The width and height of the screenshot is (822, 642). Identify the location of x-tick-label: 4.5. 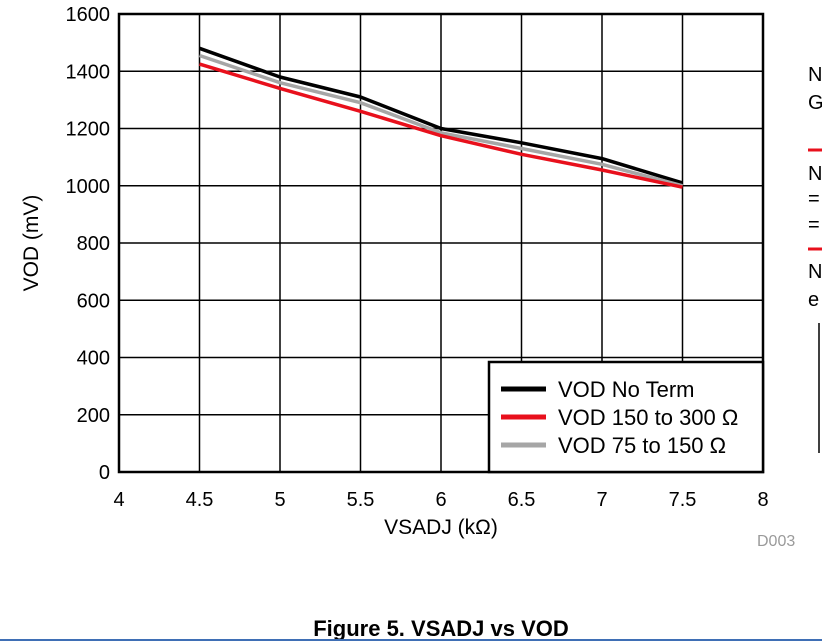
(200, 500).